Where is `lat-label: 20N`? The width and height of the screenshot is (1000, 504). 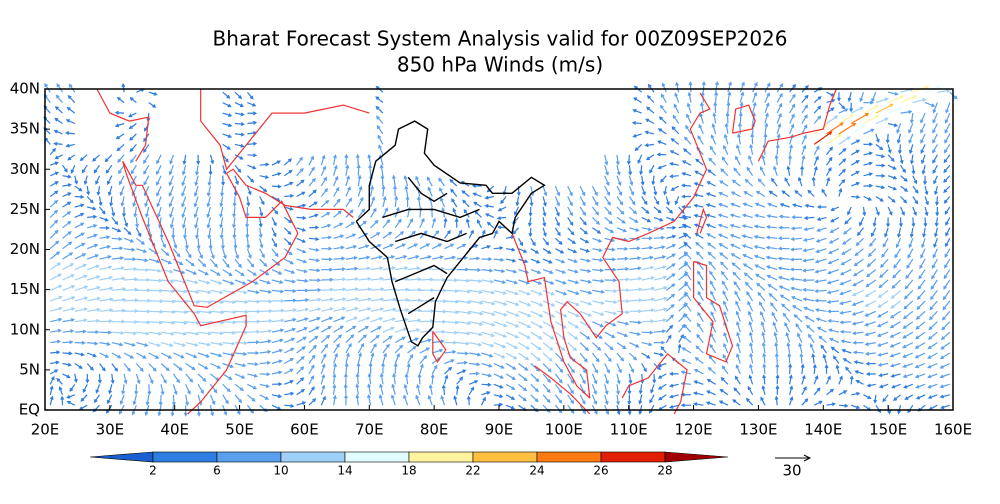 lat-label: 20N is located at coordinates (25, 249).